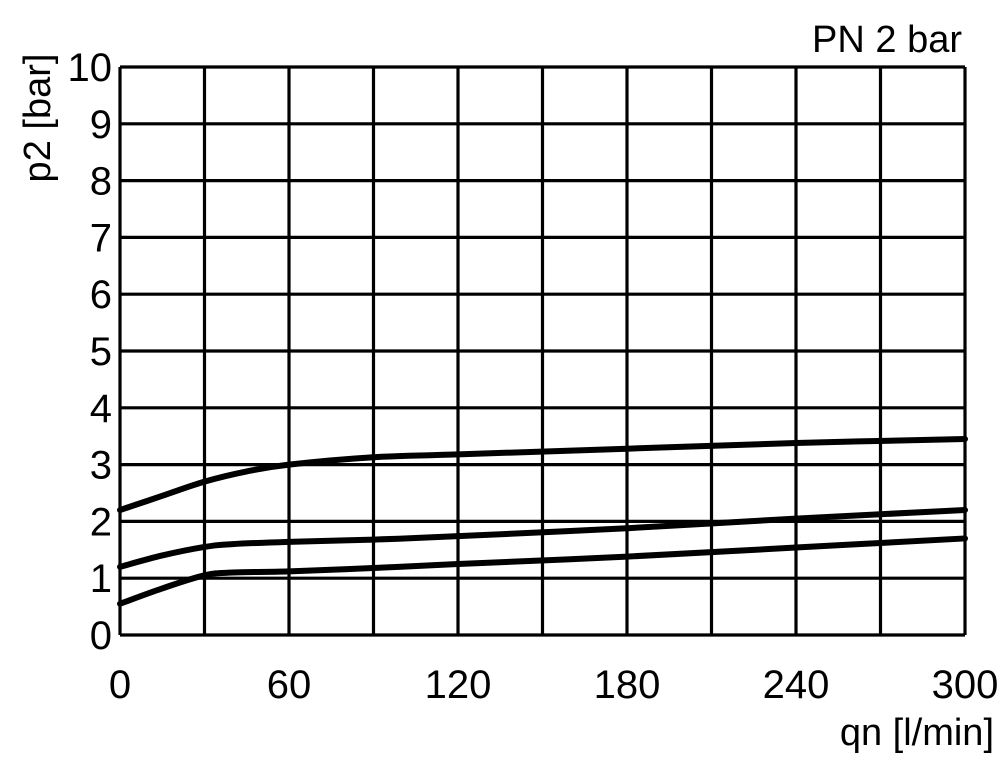  What do you see at coordinates (101, 182) in the screenshot?
I see `y-tick-label: 8` at bounding box center [101, 182].